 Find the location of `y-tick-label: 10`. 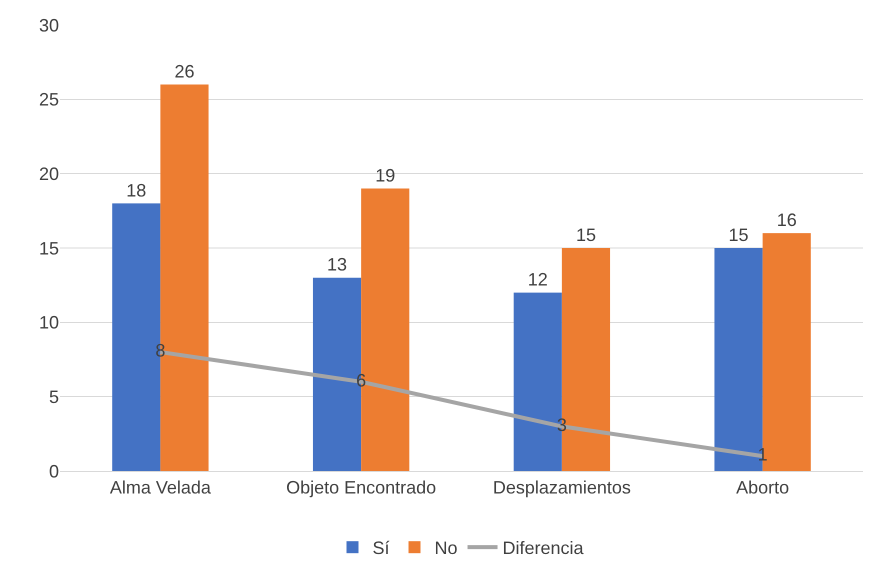

y-tick-label: 10 is located at coordinates (48, 322).